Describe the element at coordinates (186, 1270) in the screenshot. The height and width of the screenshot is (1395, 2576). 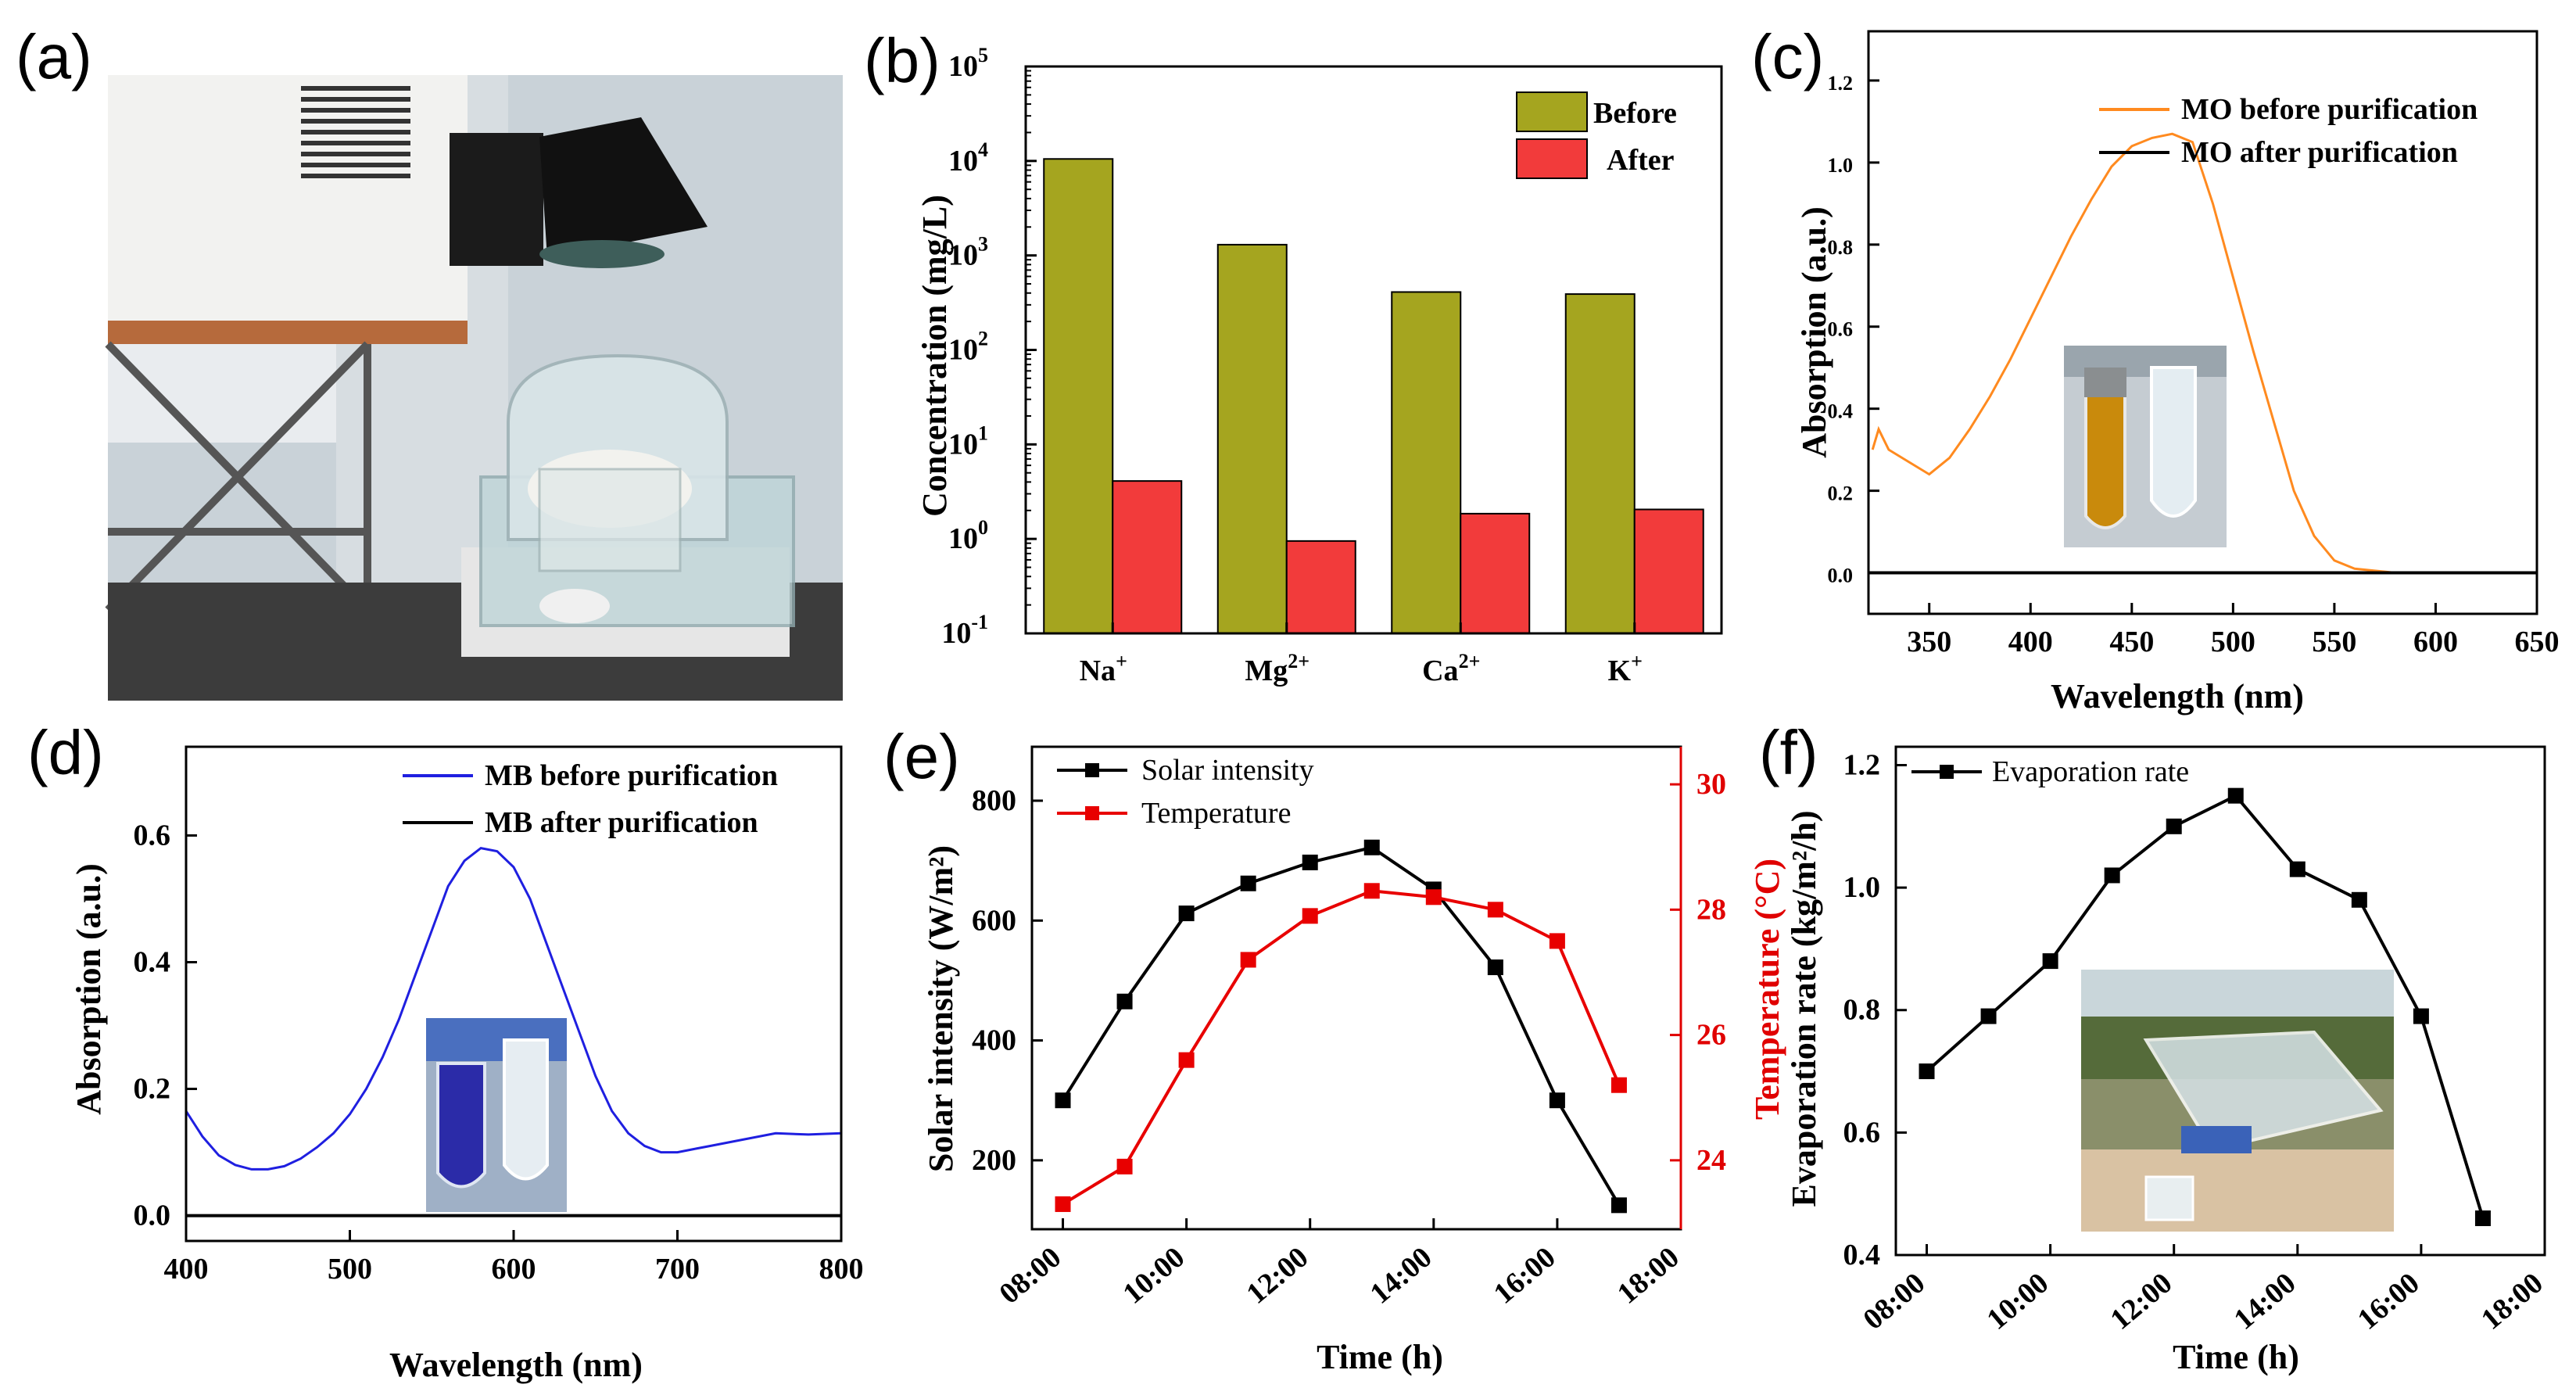
I see `d-xtick-label: 400` at that location.